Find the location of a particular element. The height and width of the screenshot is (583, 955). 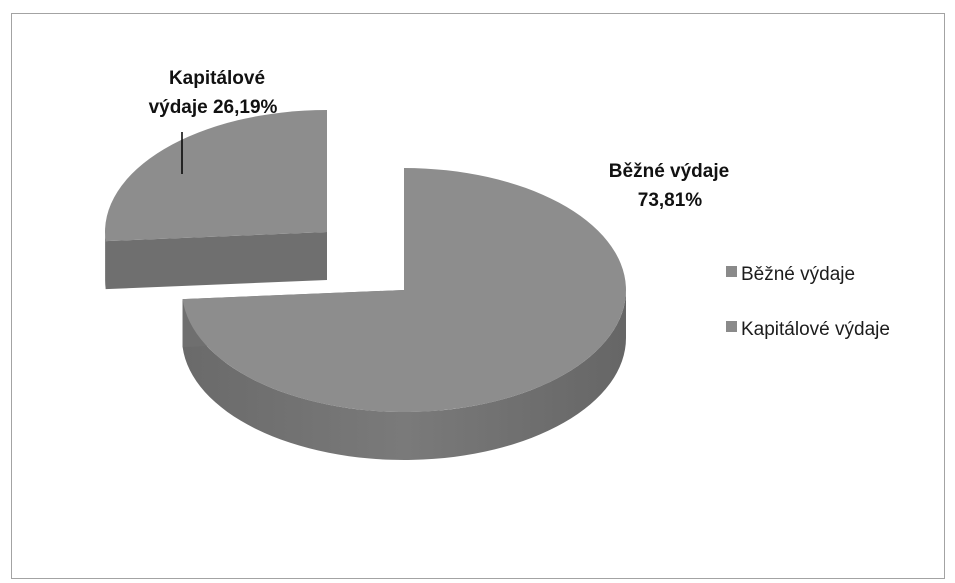

slice-side-bezne is located at coordinates (404, 375).